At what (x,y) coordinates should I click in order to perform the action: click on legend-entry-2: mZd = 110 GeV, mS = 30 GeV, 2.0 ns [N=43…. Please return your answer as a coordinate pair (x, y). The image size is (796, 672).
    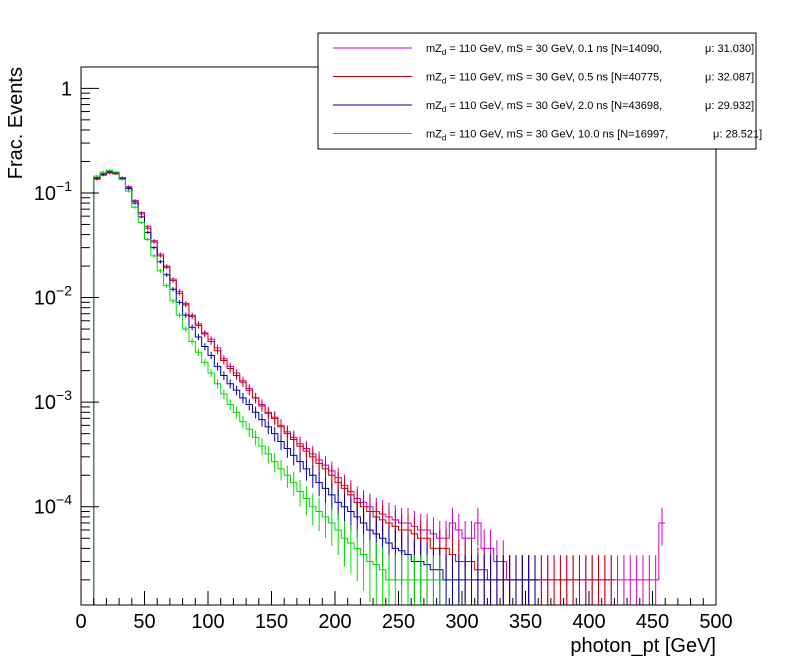
    Looking at the image, I should click on (544, 107).